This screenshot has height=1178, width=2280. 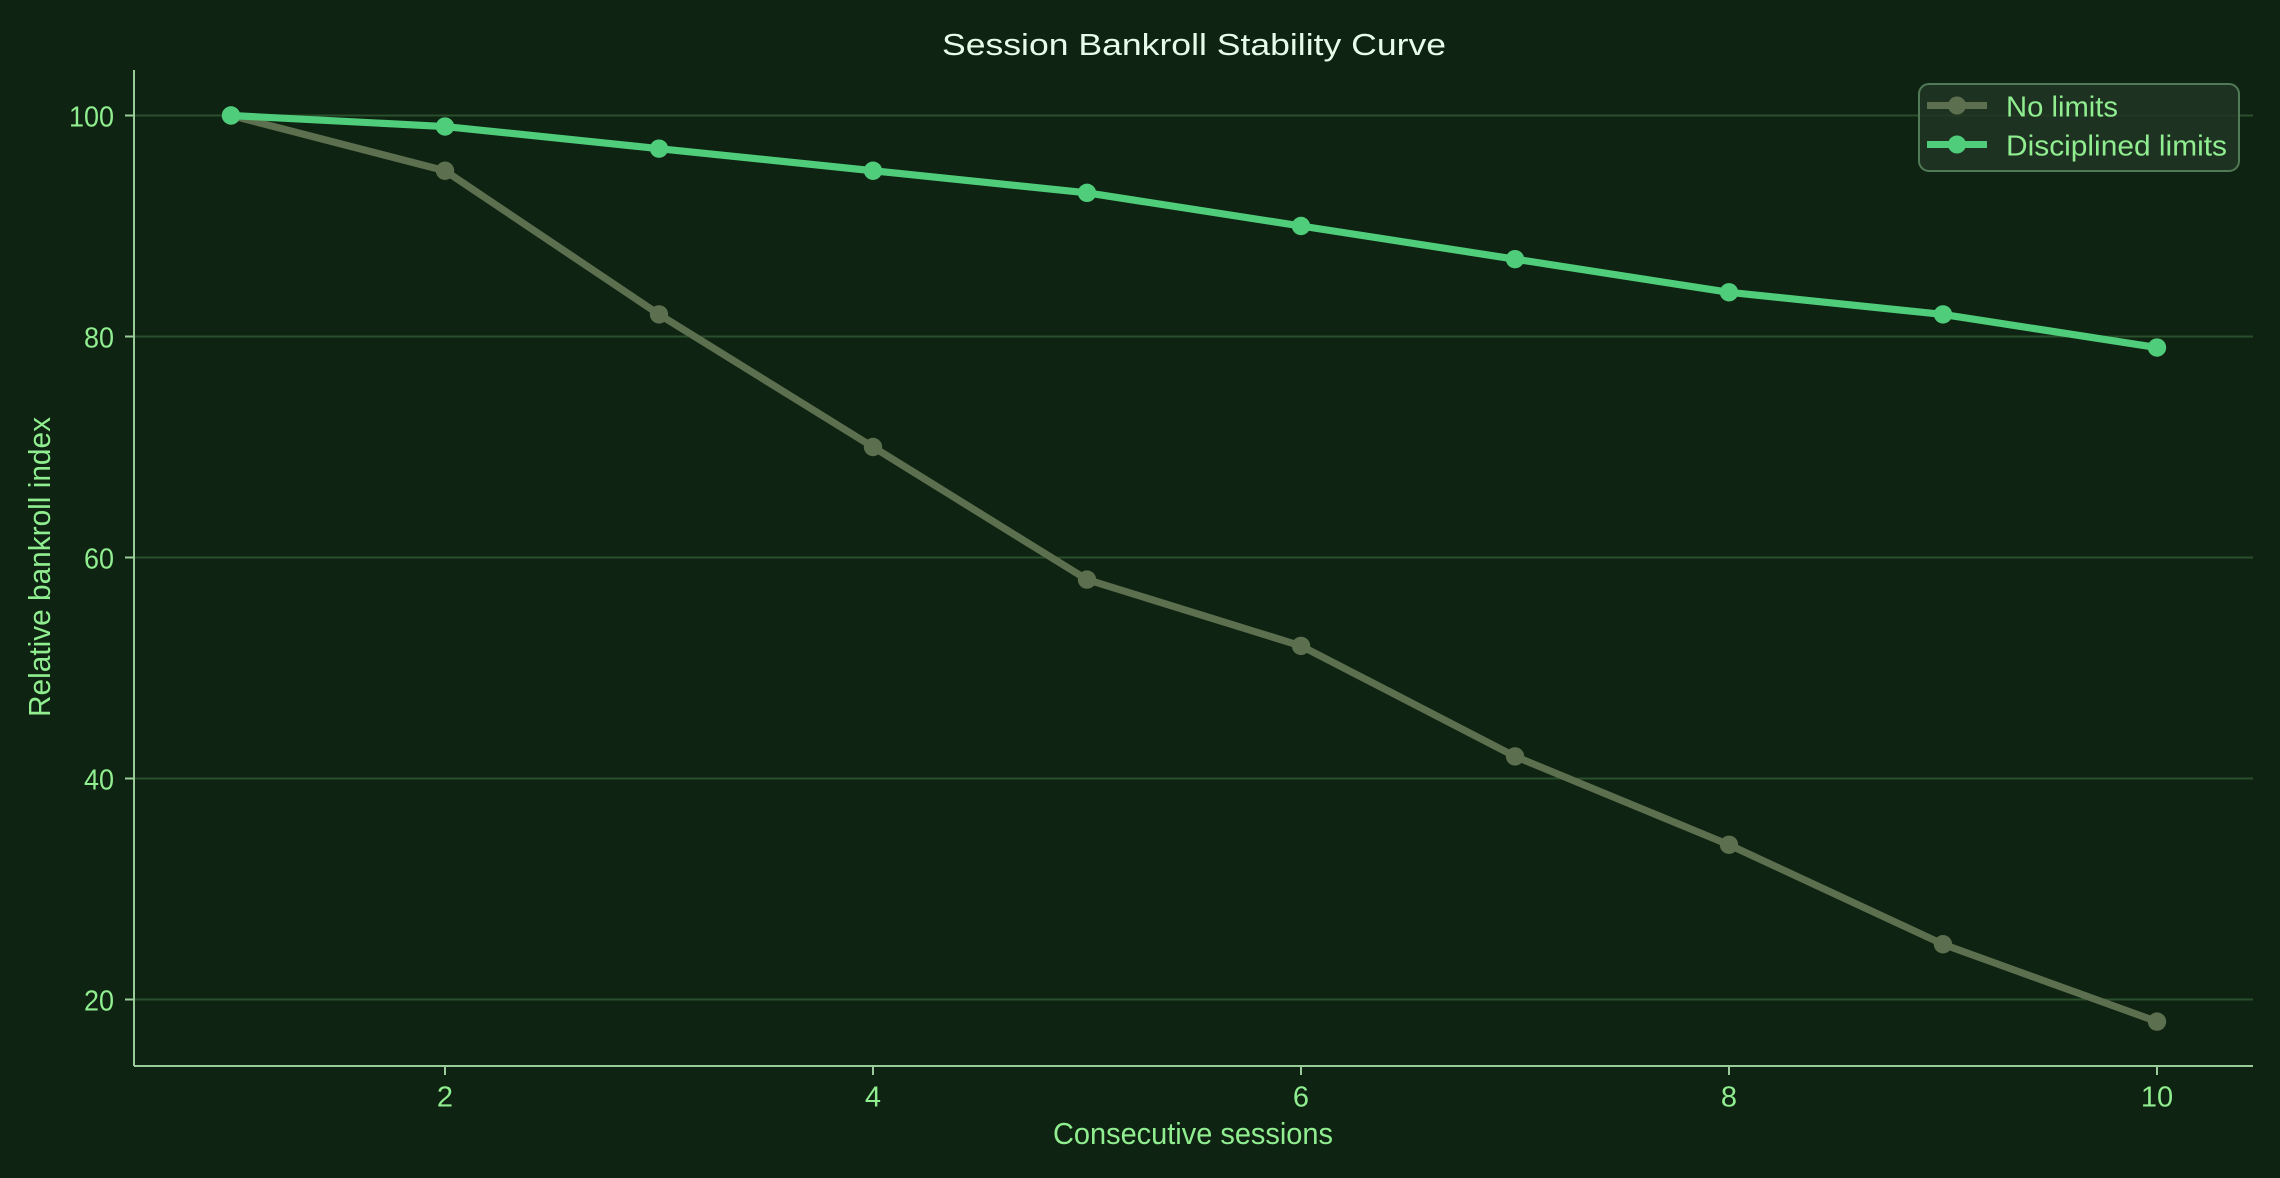 I want to click on svg-text: 60, so click(x=99, y=560).